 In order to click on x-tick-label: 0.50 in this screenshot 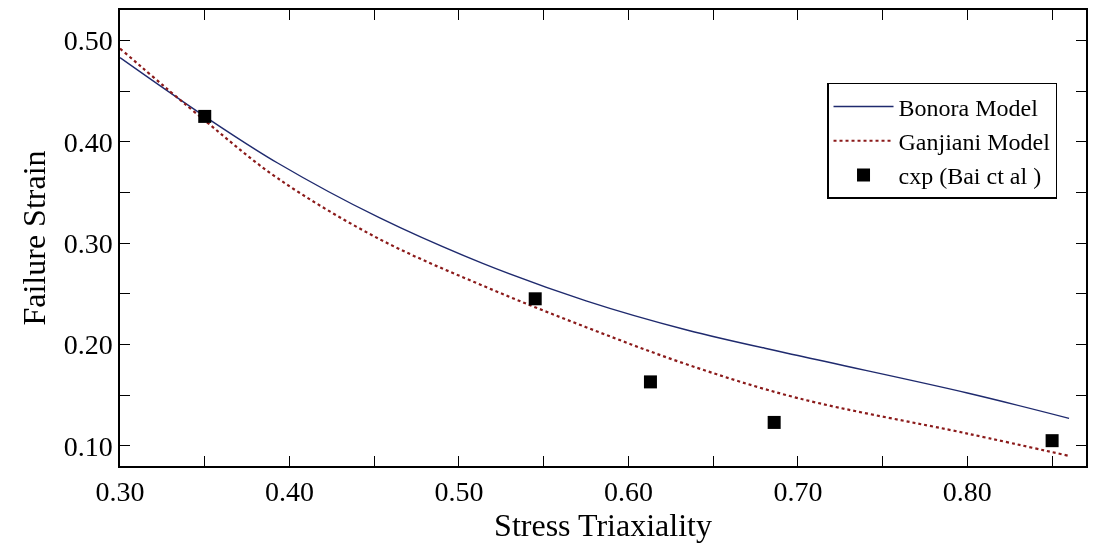, I will do `click(459, 492)`.